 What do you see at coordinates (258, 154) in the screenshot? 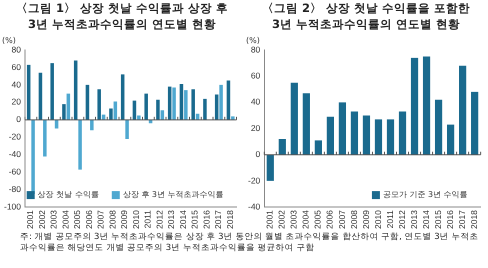
I see `y-tick-label: 0` at bounding box center [258, 154].